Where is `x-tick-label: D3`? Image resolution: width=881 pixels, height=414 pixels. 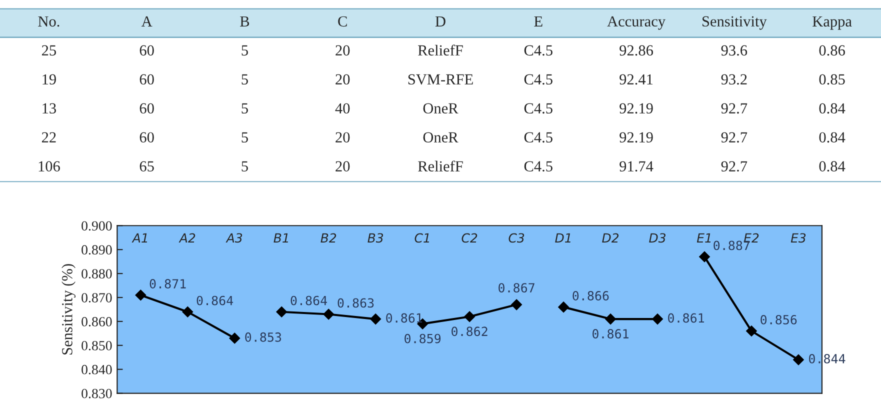
x-tick-label: D3 is located at coordinates (657, 238).